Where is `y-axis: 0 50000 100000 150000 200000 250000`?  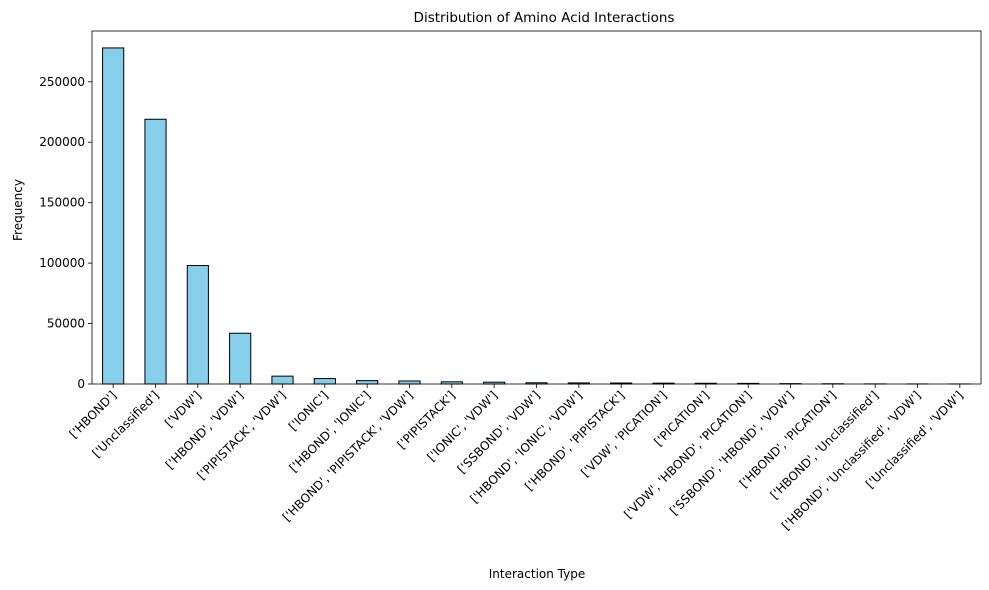 y-axis: 0 50000 100000 150000 200000 250000 is located at coordinates (65, 233).